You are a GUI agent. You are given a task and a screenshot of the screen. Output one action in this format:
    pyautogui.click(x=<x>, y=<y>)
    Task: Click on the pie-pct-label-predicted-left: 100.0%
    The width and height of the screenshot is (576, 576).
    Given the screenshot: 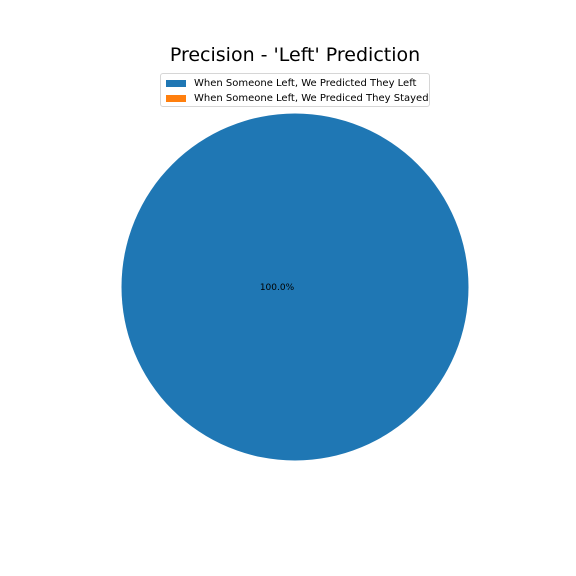 What is the action you would take?
    pyautogui.click(x=277, y=288)
    